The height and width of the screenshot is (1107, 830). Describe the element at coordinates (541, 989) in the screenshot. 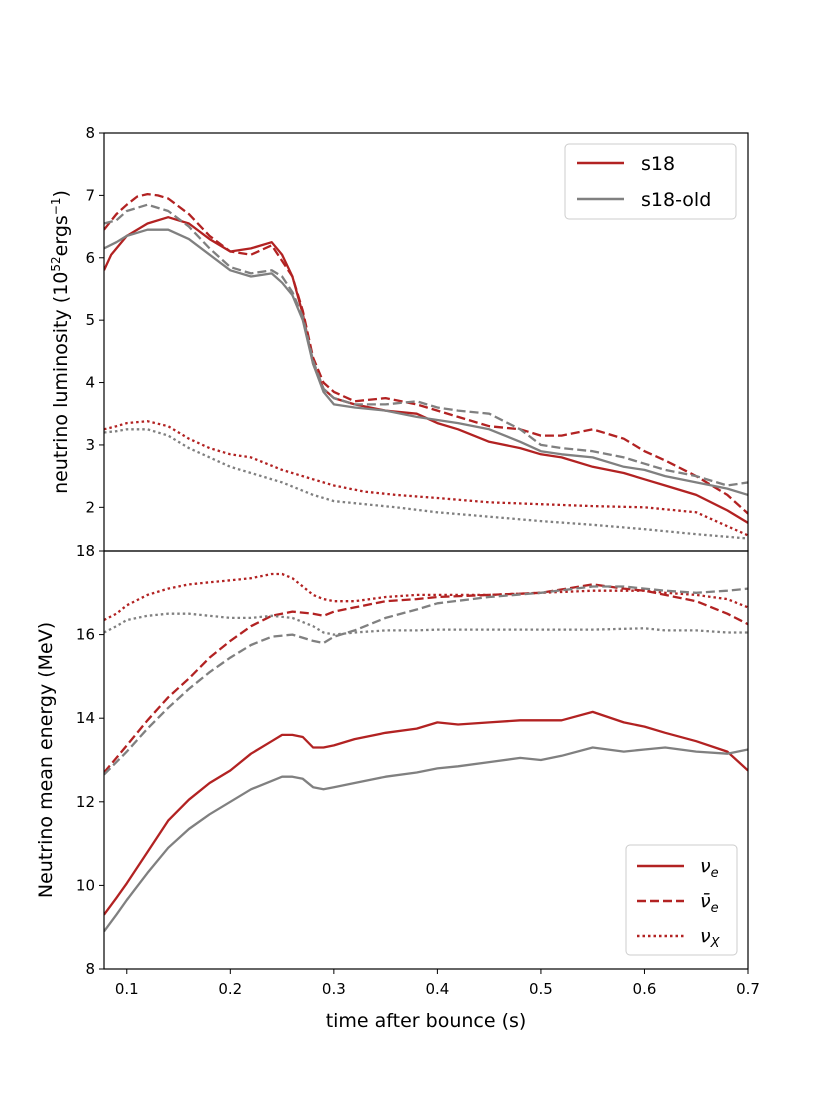

I see `x-tick-label: 0.5` at that location.